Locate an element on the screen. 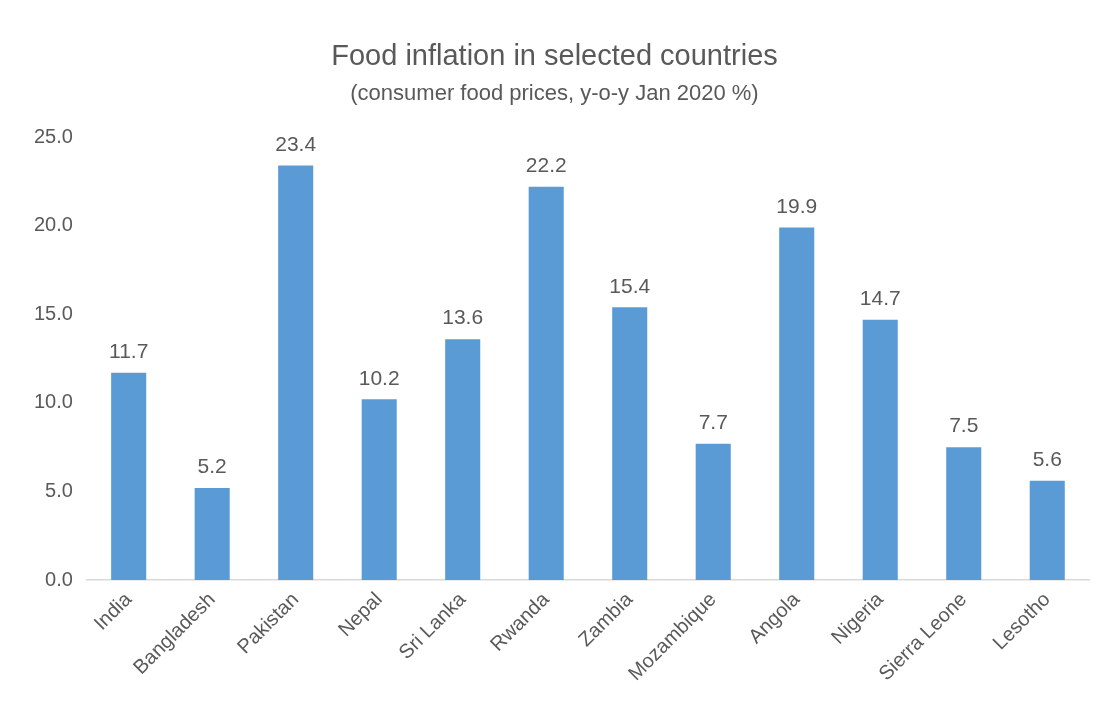  data-label: 19.9 is located at coordinates (797, 205).